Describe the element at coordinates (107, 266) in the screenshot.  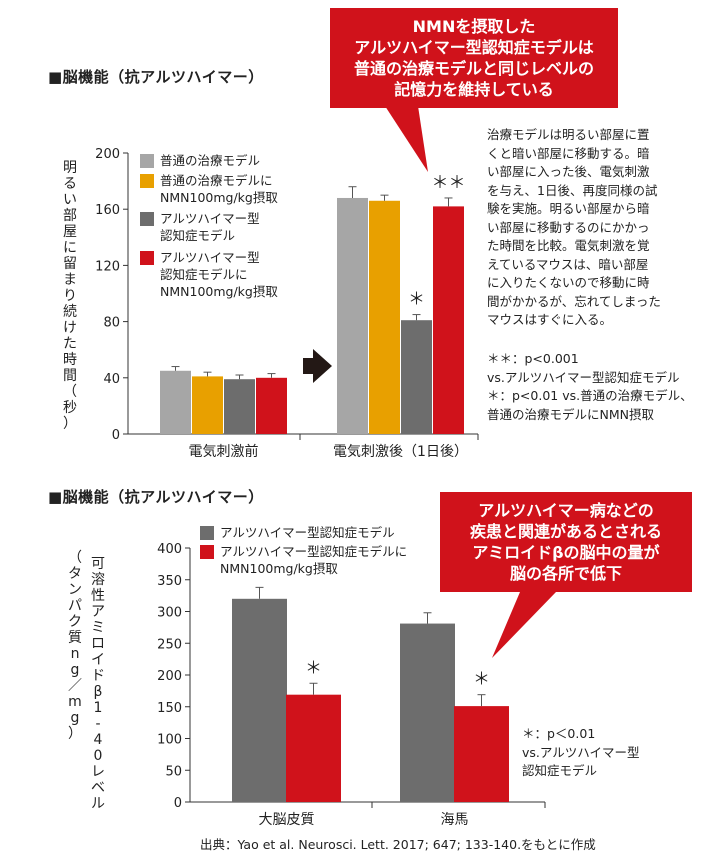
I see `y-tick-label: 120` at that location.